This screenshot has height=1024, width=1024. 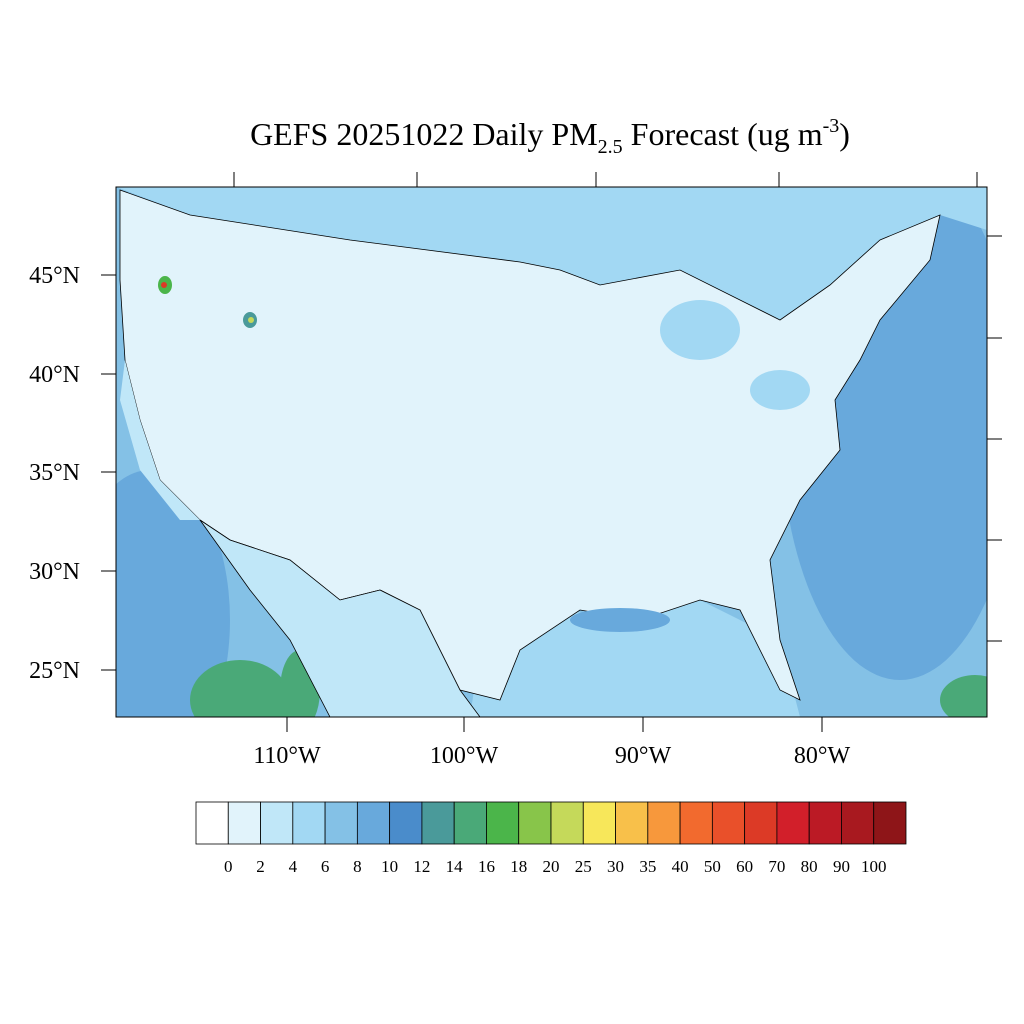 What do you see at coordinates (287, 756) in the screenshot?
I see `lon-label: 110°W` at bounding box center [287, 756].